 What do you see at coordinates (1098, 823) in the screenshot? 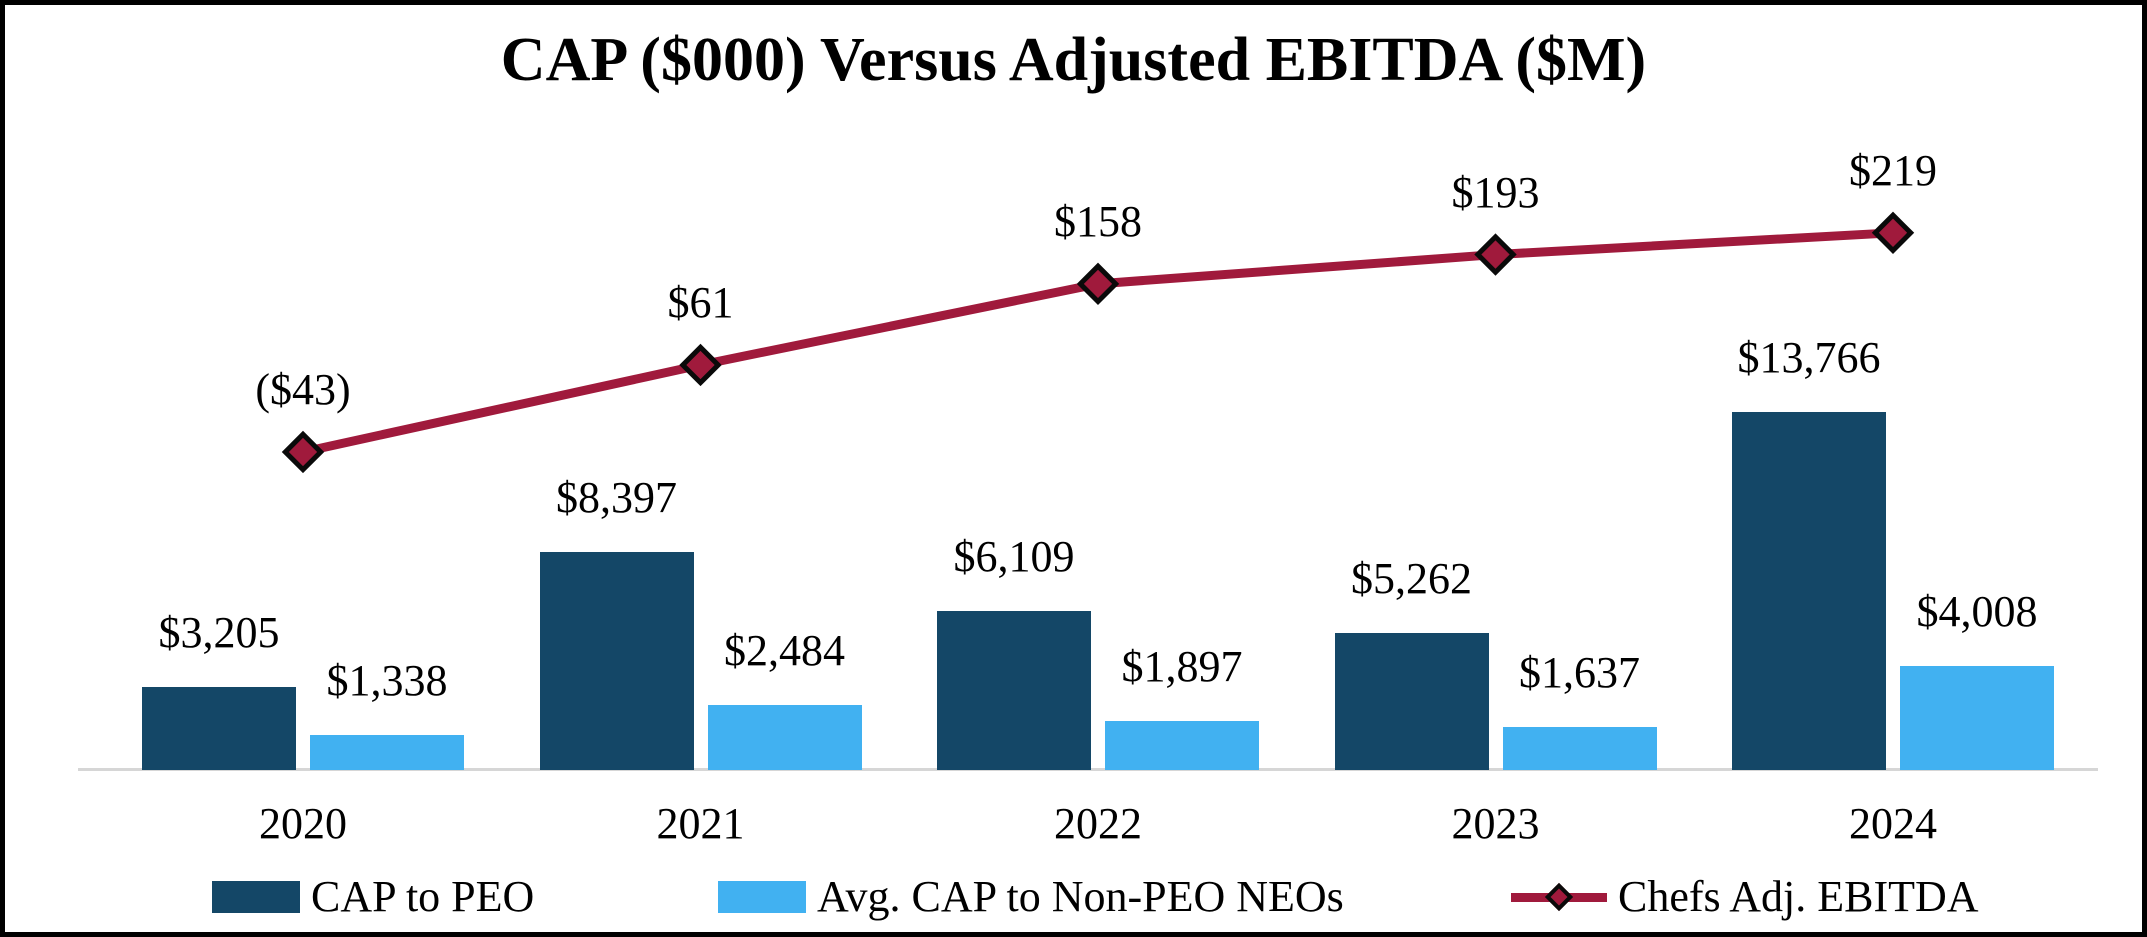
I see `x-axis-label-2022: 2022` at bounding box center [1098, 823].